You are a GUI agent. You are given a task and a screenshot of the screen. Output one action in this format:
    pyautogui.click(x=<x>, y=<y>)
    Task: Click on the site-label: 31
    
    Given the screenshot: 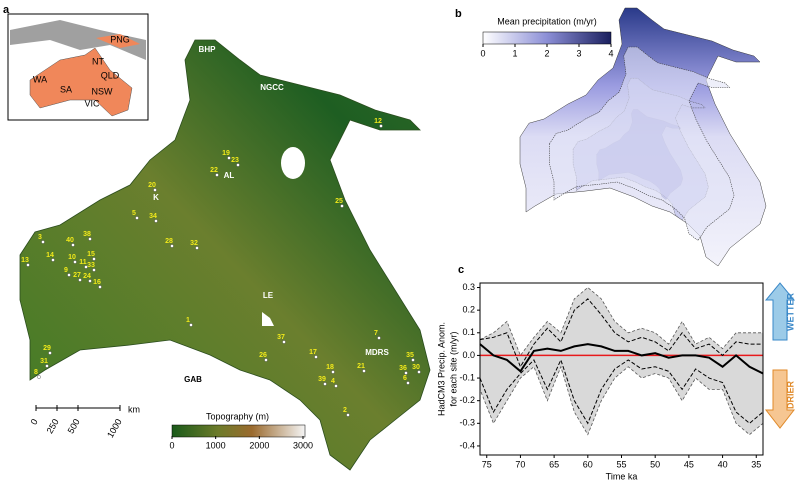 What is the action you would take?
    pyautogui.click(x=44, y=361)
    